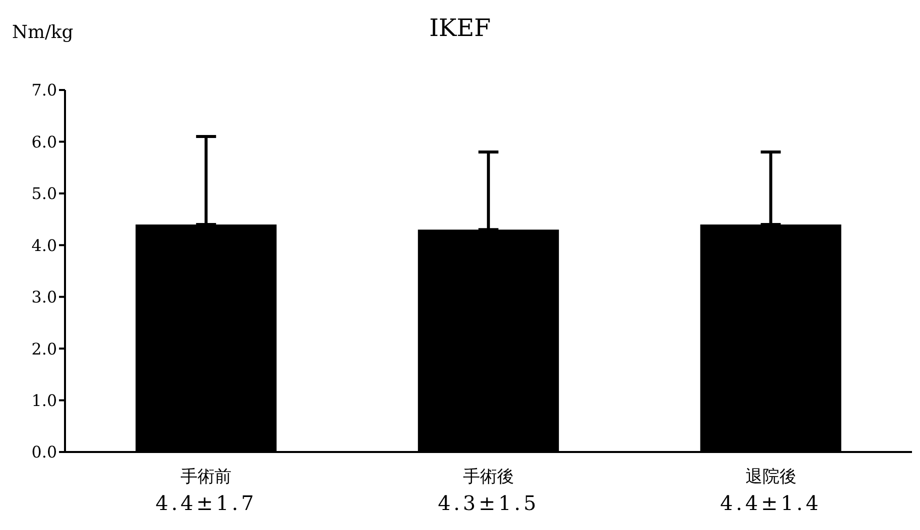  What do you see at coordinates (44, 400) in the screenshot?
I see `y-tick-label: 1.0` at bounding box center [44, 400].